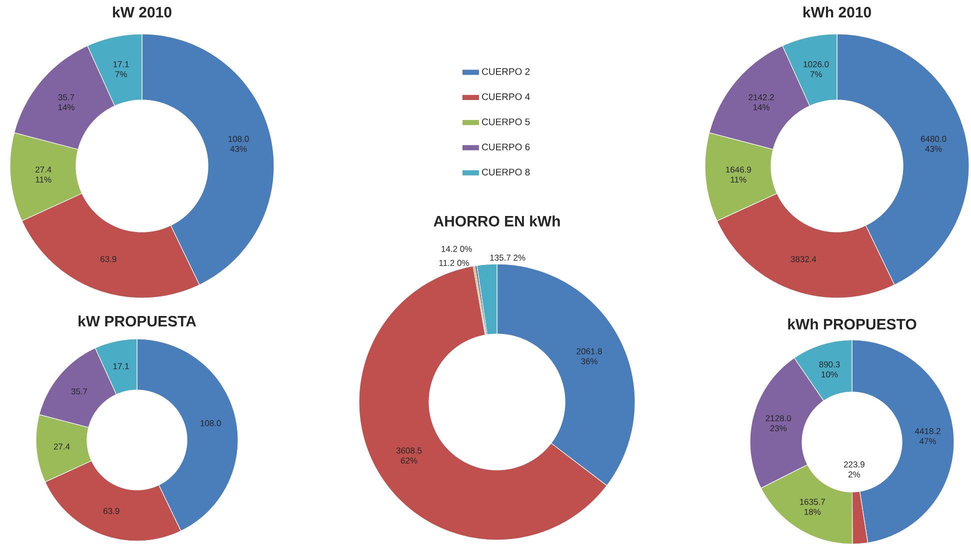  Describe the element at coordinates (506, 147) in the screenshot. I see `legend-label: CUERPO 6` at that location.